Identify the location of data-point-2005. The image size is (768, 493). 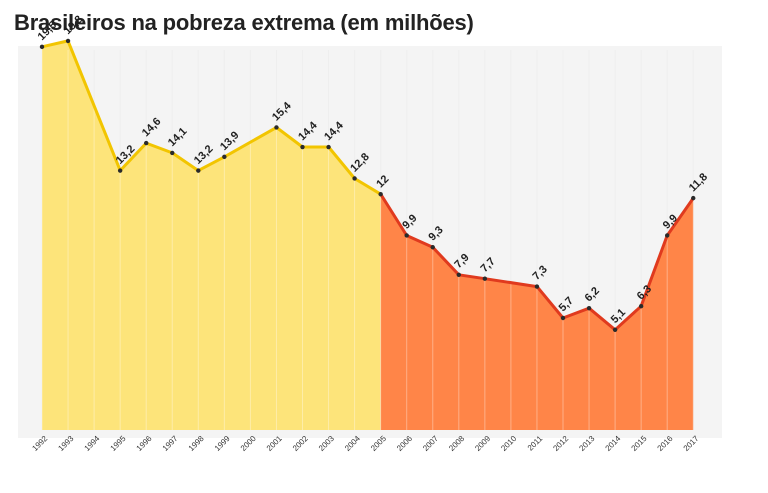
(380, 194).